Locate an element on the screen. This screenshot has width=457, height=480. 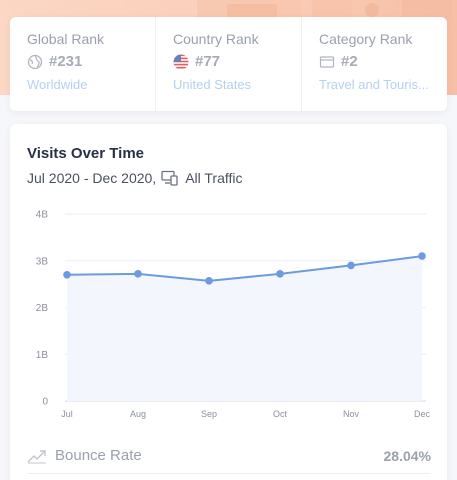
traffic-type: All Traffic is located at coordinates (214, 178).